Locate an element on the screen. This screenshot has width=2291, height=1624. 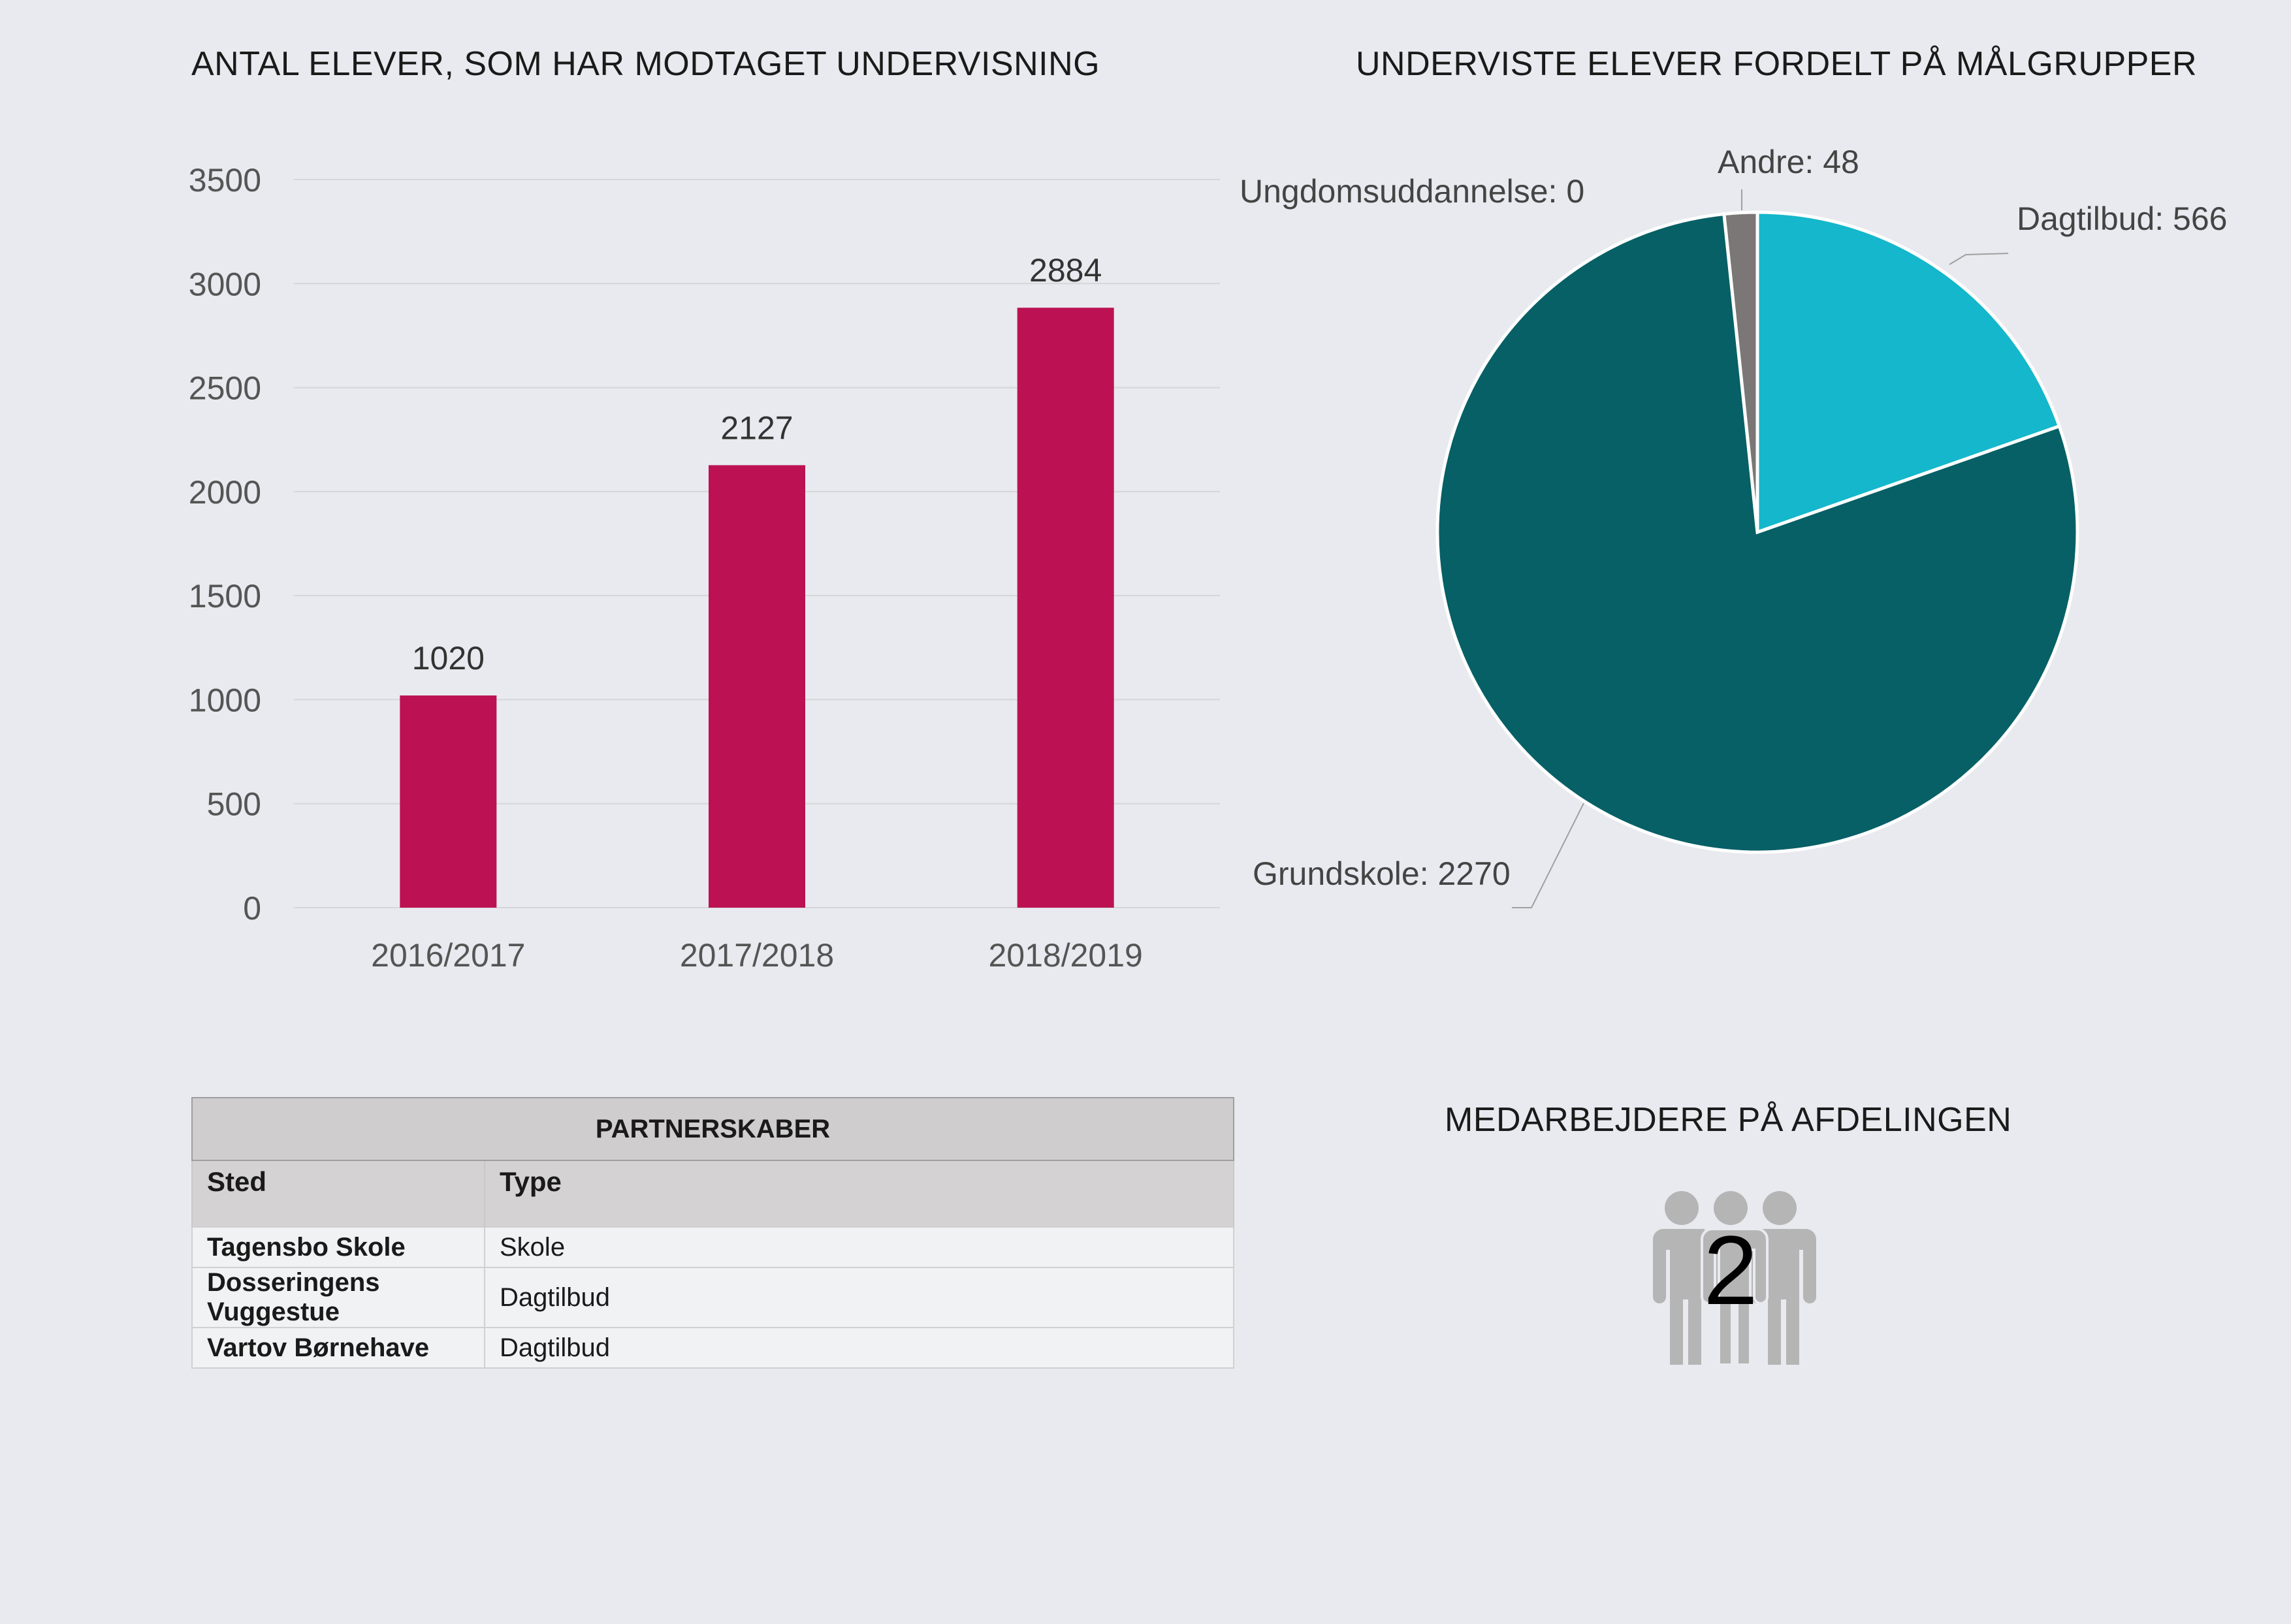
data-label: 2884 is located at coordinates (1065, 270).